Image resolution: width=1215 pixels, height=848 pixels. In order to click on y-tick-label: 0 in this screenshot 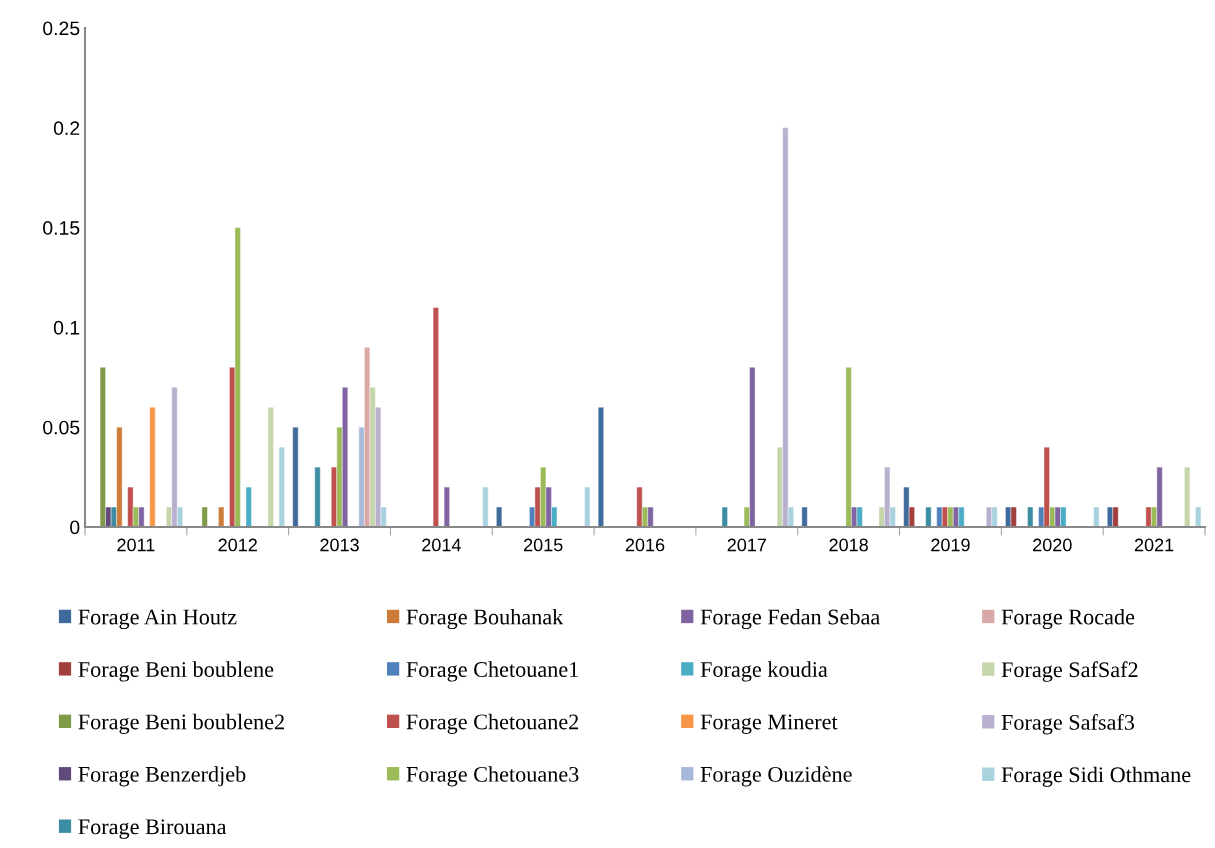, I will do `click(75, 527)`.